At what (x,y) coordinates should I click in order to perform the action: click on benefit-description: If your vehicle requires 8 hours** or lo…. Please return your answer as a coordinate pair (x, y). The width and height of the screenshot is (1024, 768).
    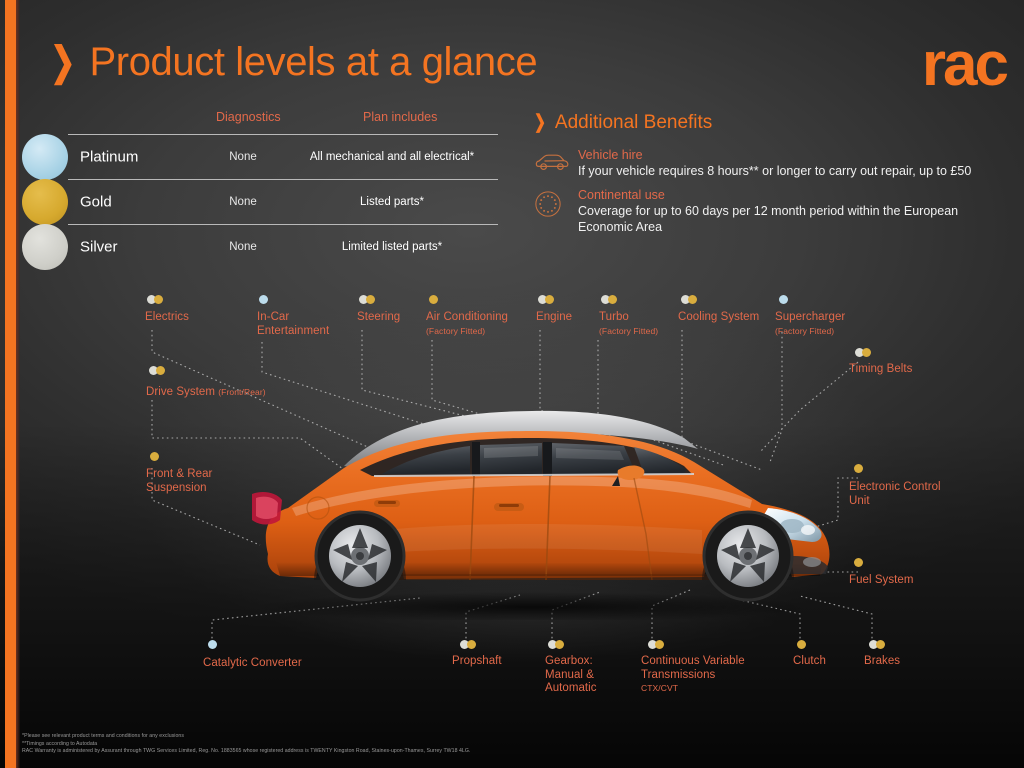
    Looking at the image, I should click on (775, 171).